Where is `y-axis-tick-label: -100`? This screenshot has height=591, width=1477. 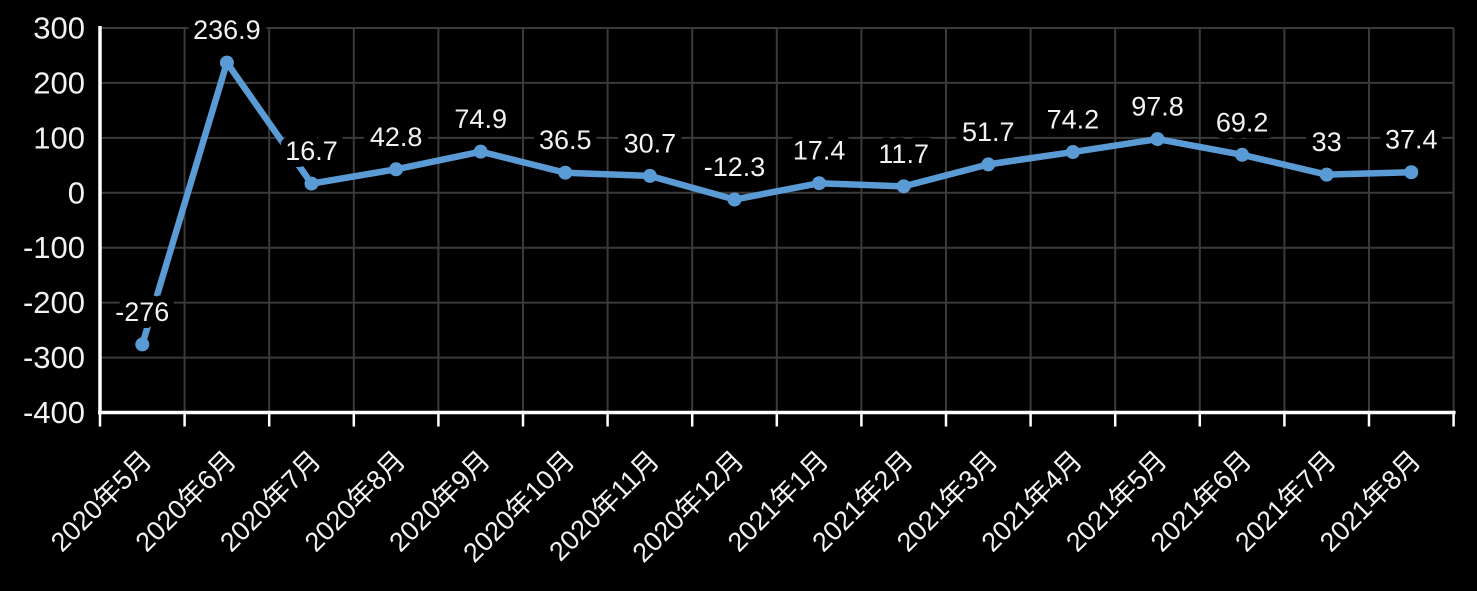 y-axis-tick-label: -100 is located at coordinates (54, 247).